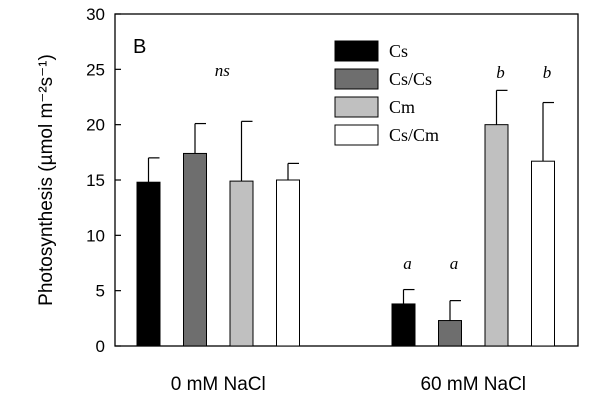 Image resolution: width=600 pixels, height=407 pixels. What do you see at coordinates (95, 69) in the screenshot?
I see `y-tick-label: 25` at bounding box center [95, 69].